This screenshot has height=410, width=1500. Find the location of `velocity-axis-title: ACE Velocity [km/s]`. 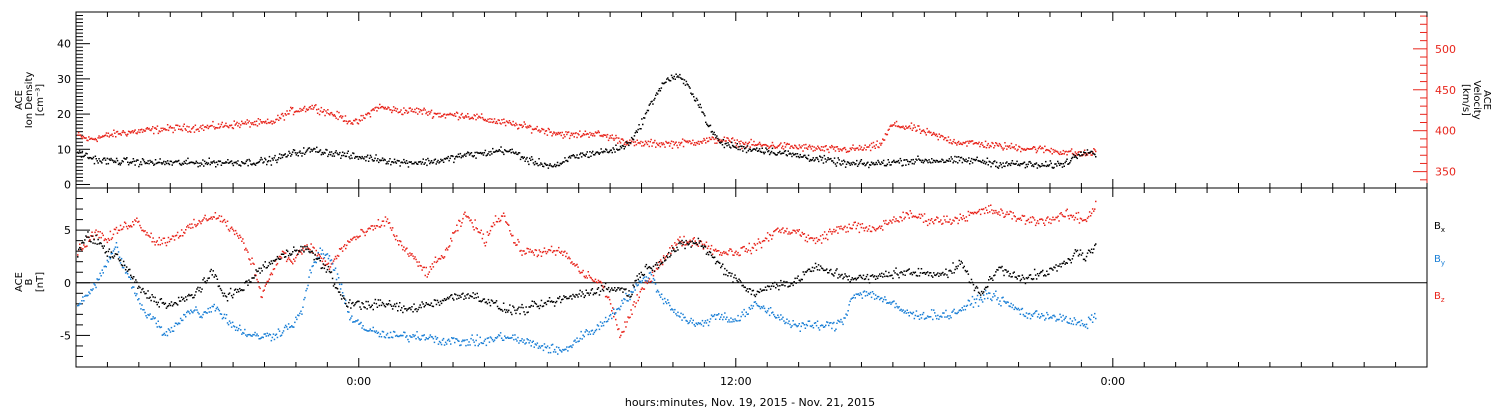

velocity-axis-title: ACE Velocity [km/s] is located at coordinates (1476, 99).